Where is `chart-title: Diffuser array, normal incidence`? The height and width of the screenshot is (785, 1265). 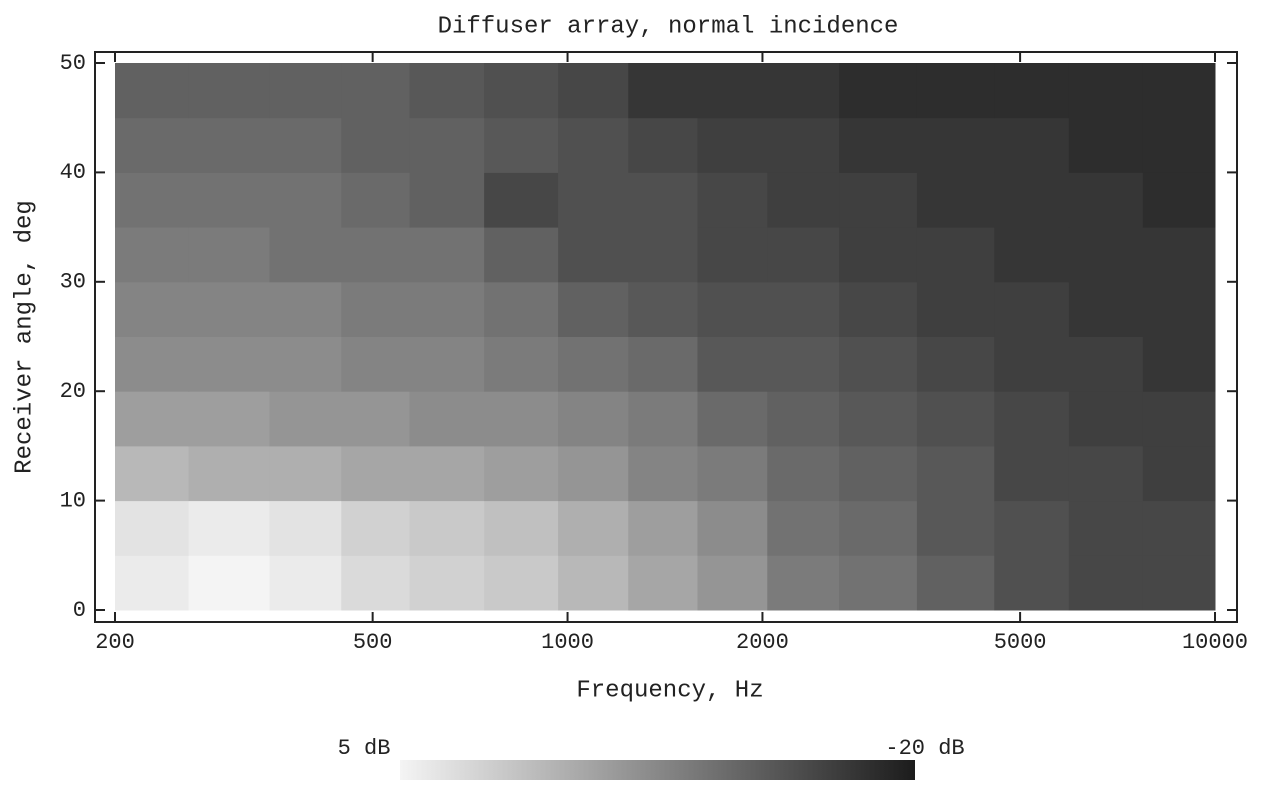
chart-title: Diffuser array, normal incidence is located at coordinates (668, 26).